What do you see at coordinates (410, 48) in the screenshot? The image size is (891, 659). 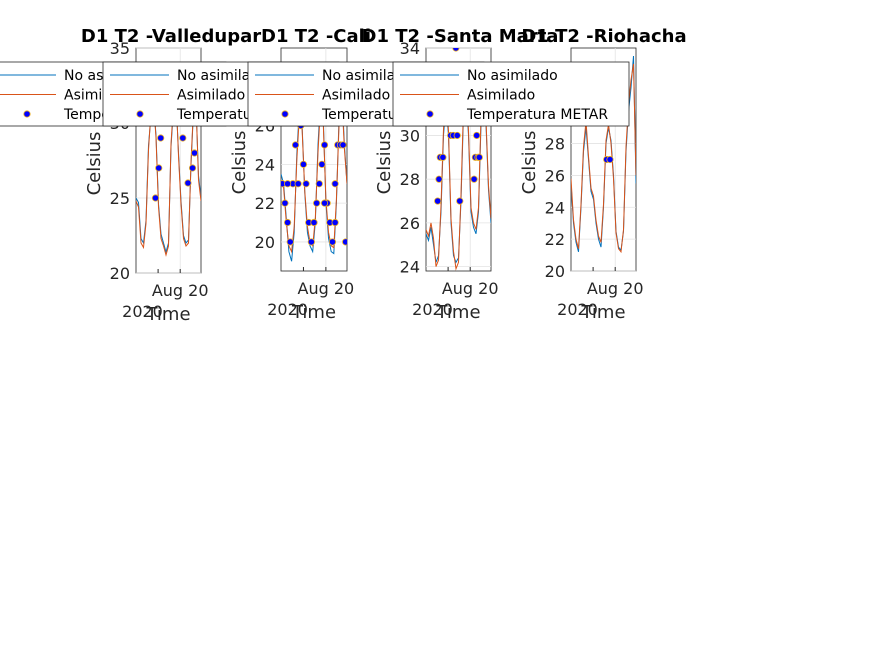 I see `y-tick-label: 34` at bounding box center [410, 48].